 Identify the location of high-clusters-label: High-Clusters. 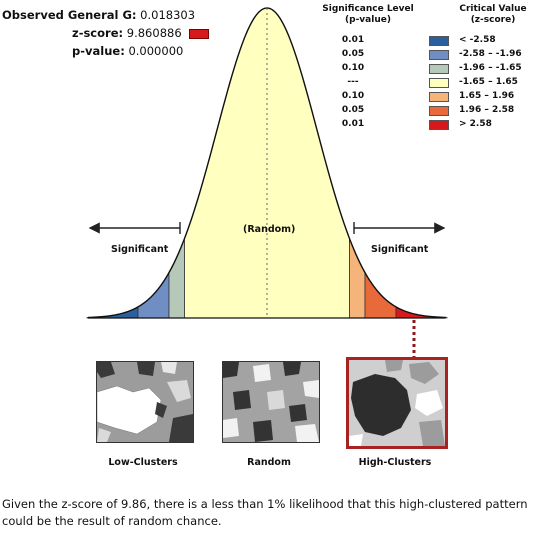
(395, 462).